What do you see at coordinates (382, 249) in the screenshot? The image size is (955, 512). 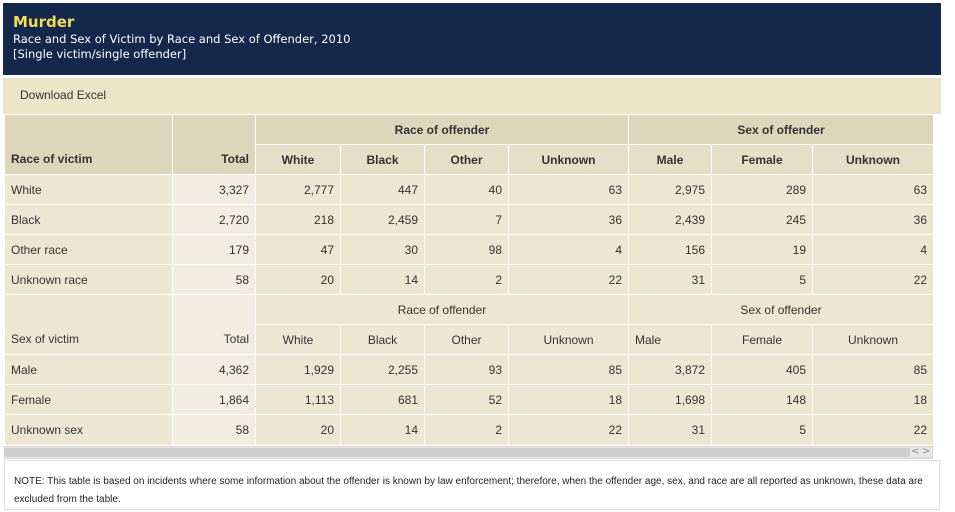 I see `cell-black: 30` at bounding box center [382, 249].